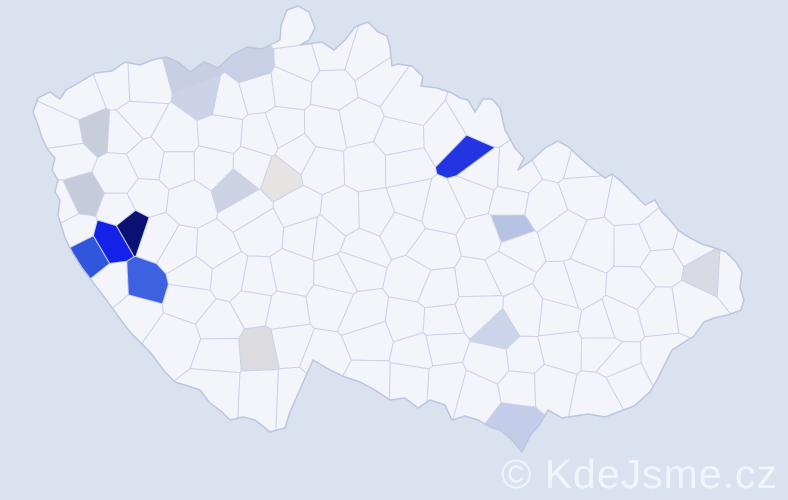 Image resolution: width=788 pixels, height=500 pixels. Describe the element at coordinates (94, 132) in the screenshot. I see `highlighted-region-karlovy-area-gray` at that location.